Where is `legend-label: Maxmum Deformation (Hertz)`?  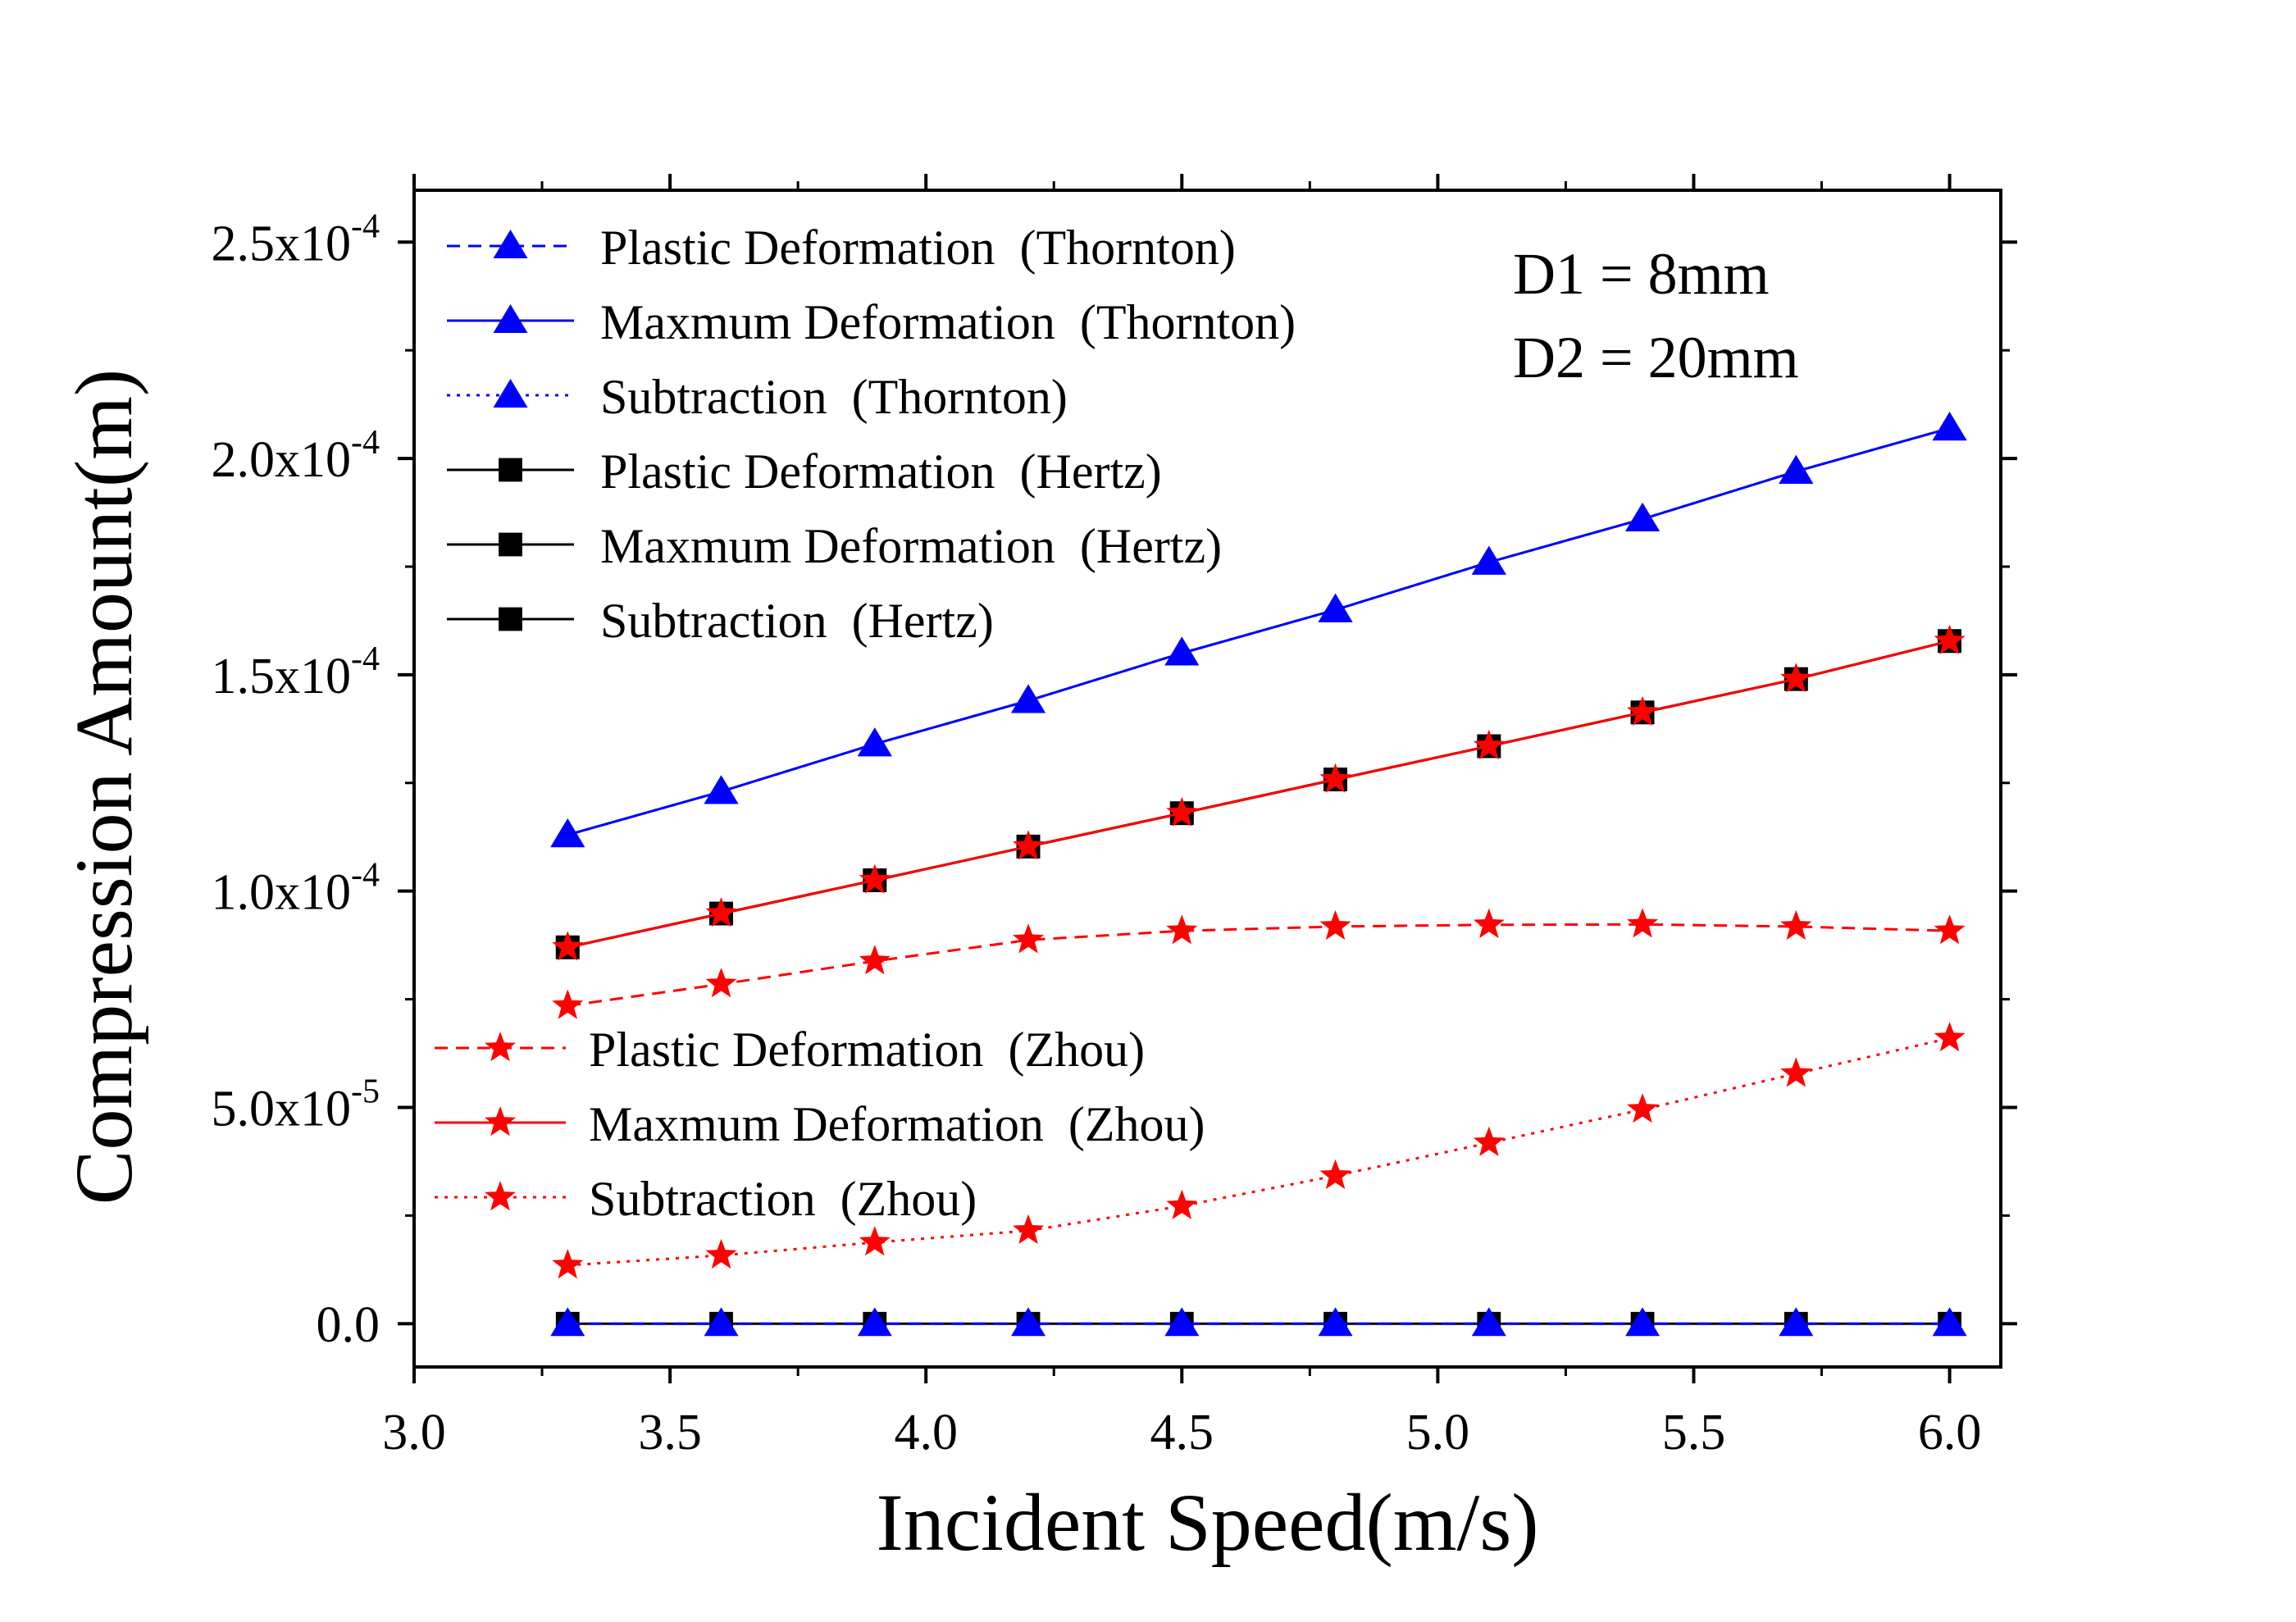
legend-label: Maxmum Deformation (Hertz) is located at coordinates (911, 546).